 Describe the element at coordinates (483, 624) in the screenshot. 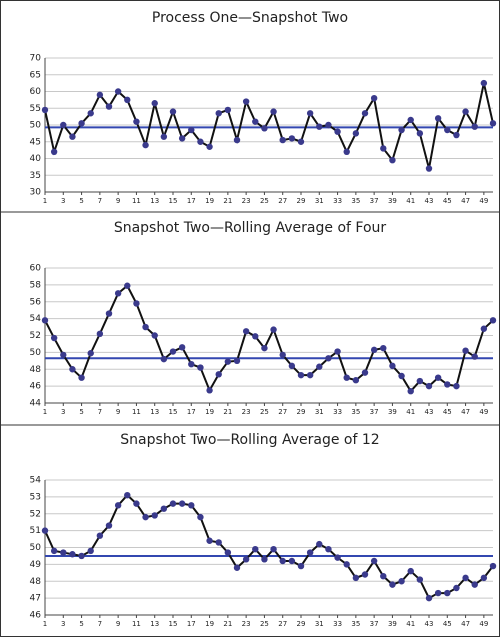

I see `x-tick-label: 49` at that location.